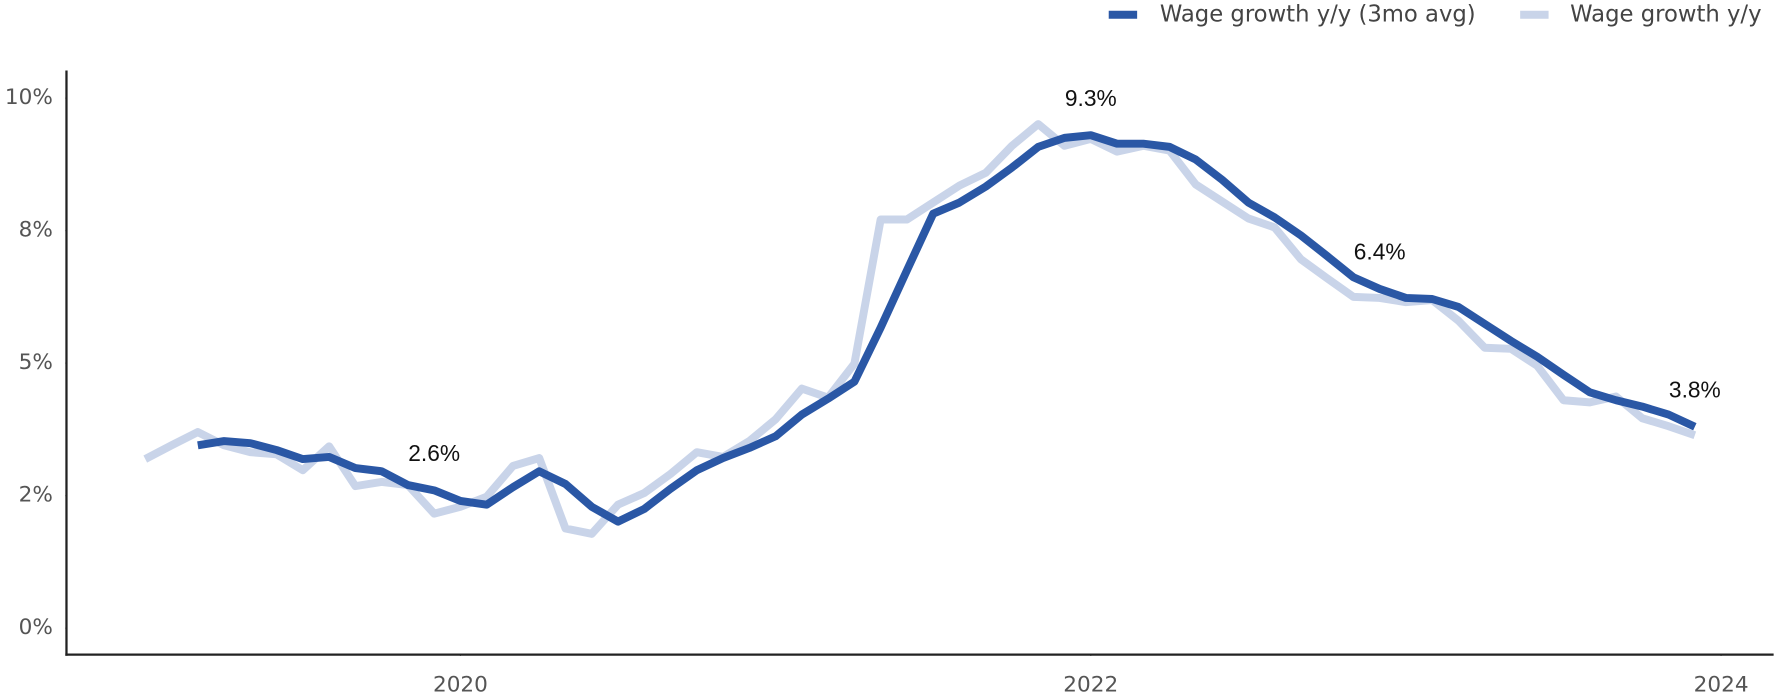  What do you see at coordinates (1721, 684) in the screenshot?
I see `x-tick-label: 2024` at bounding box center [1721, 684].